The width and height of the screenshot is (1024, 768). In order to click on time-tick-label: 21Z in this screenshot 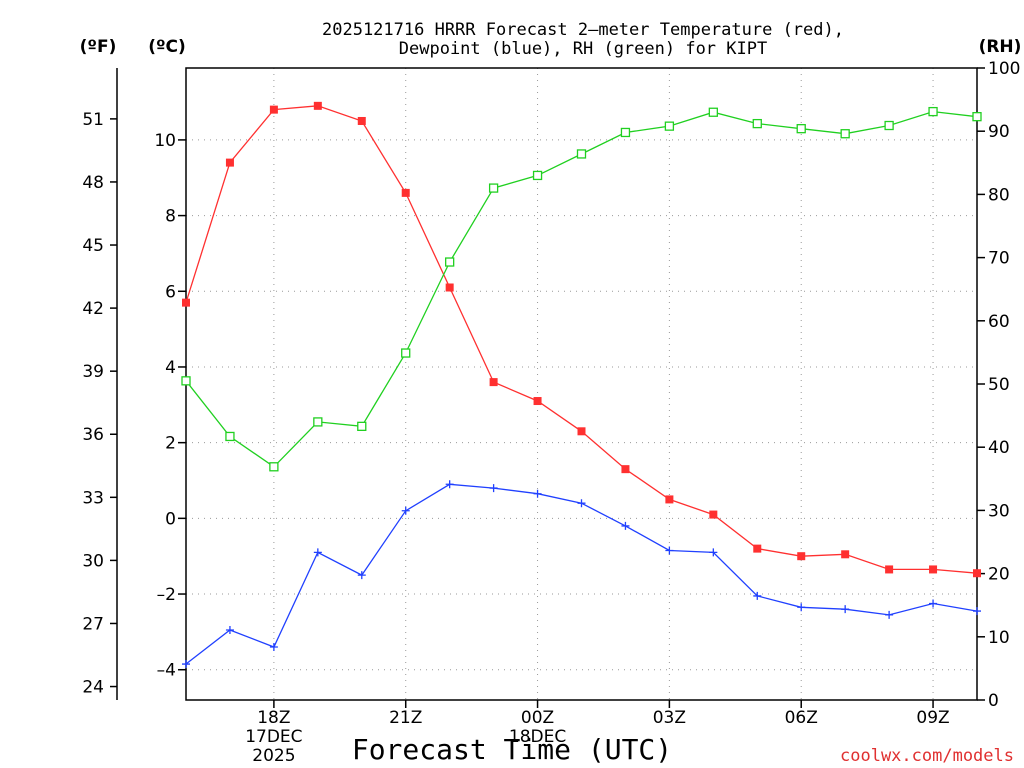, I will do `click(405, 718)`.